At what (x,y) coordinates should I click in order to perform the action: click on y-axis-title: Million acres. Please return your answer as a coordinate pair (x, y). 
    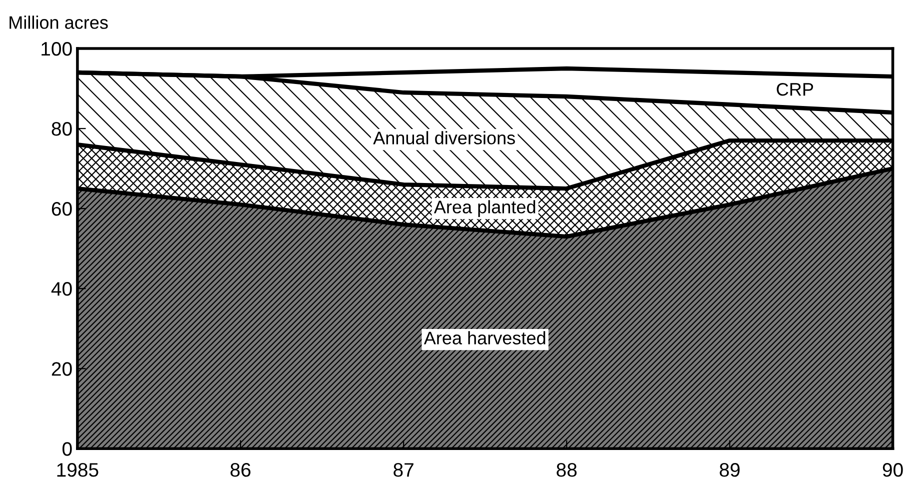
    Looking at the image, I should click on (59, 22).